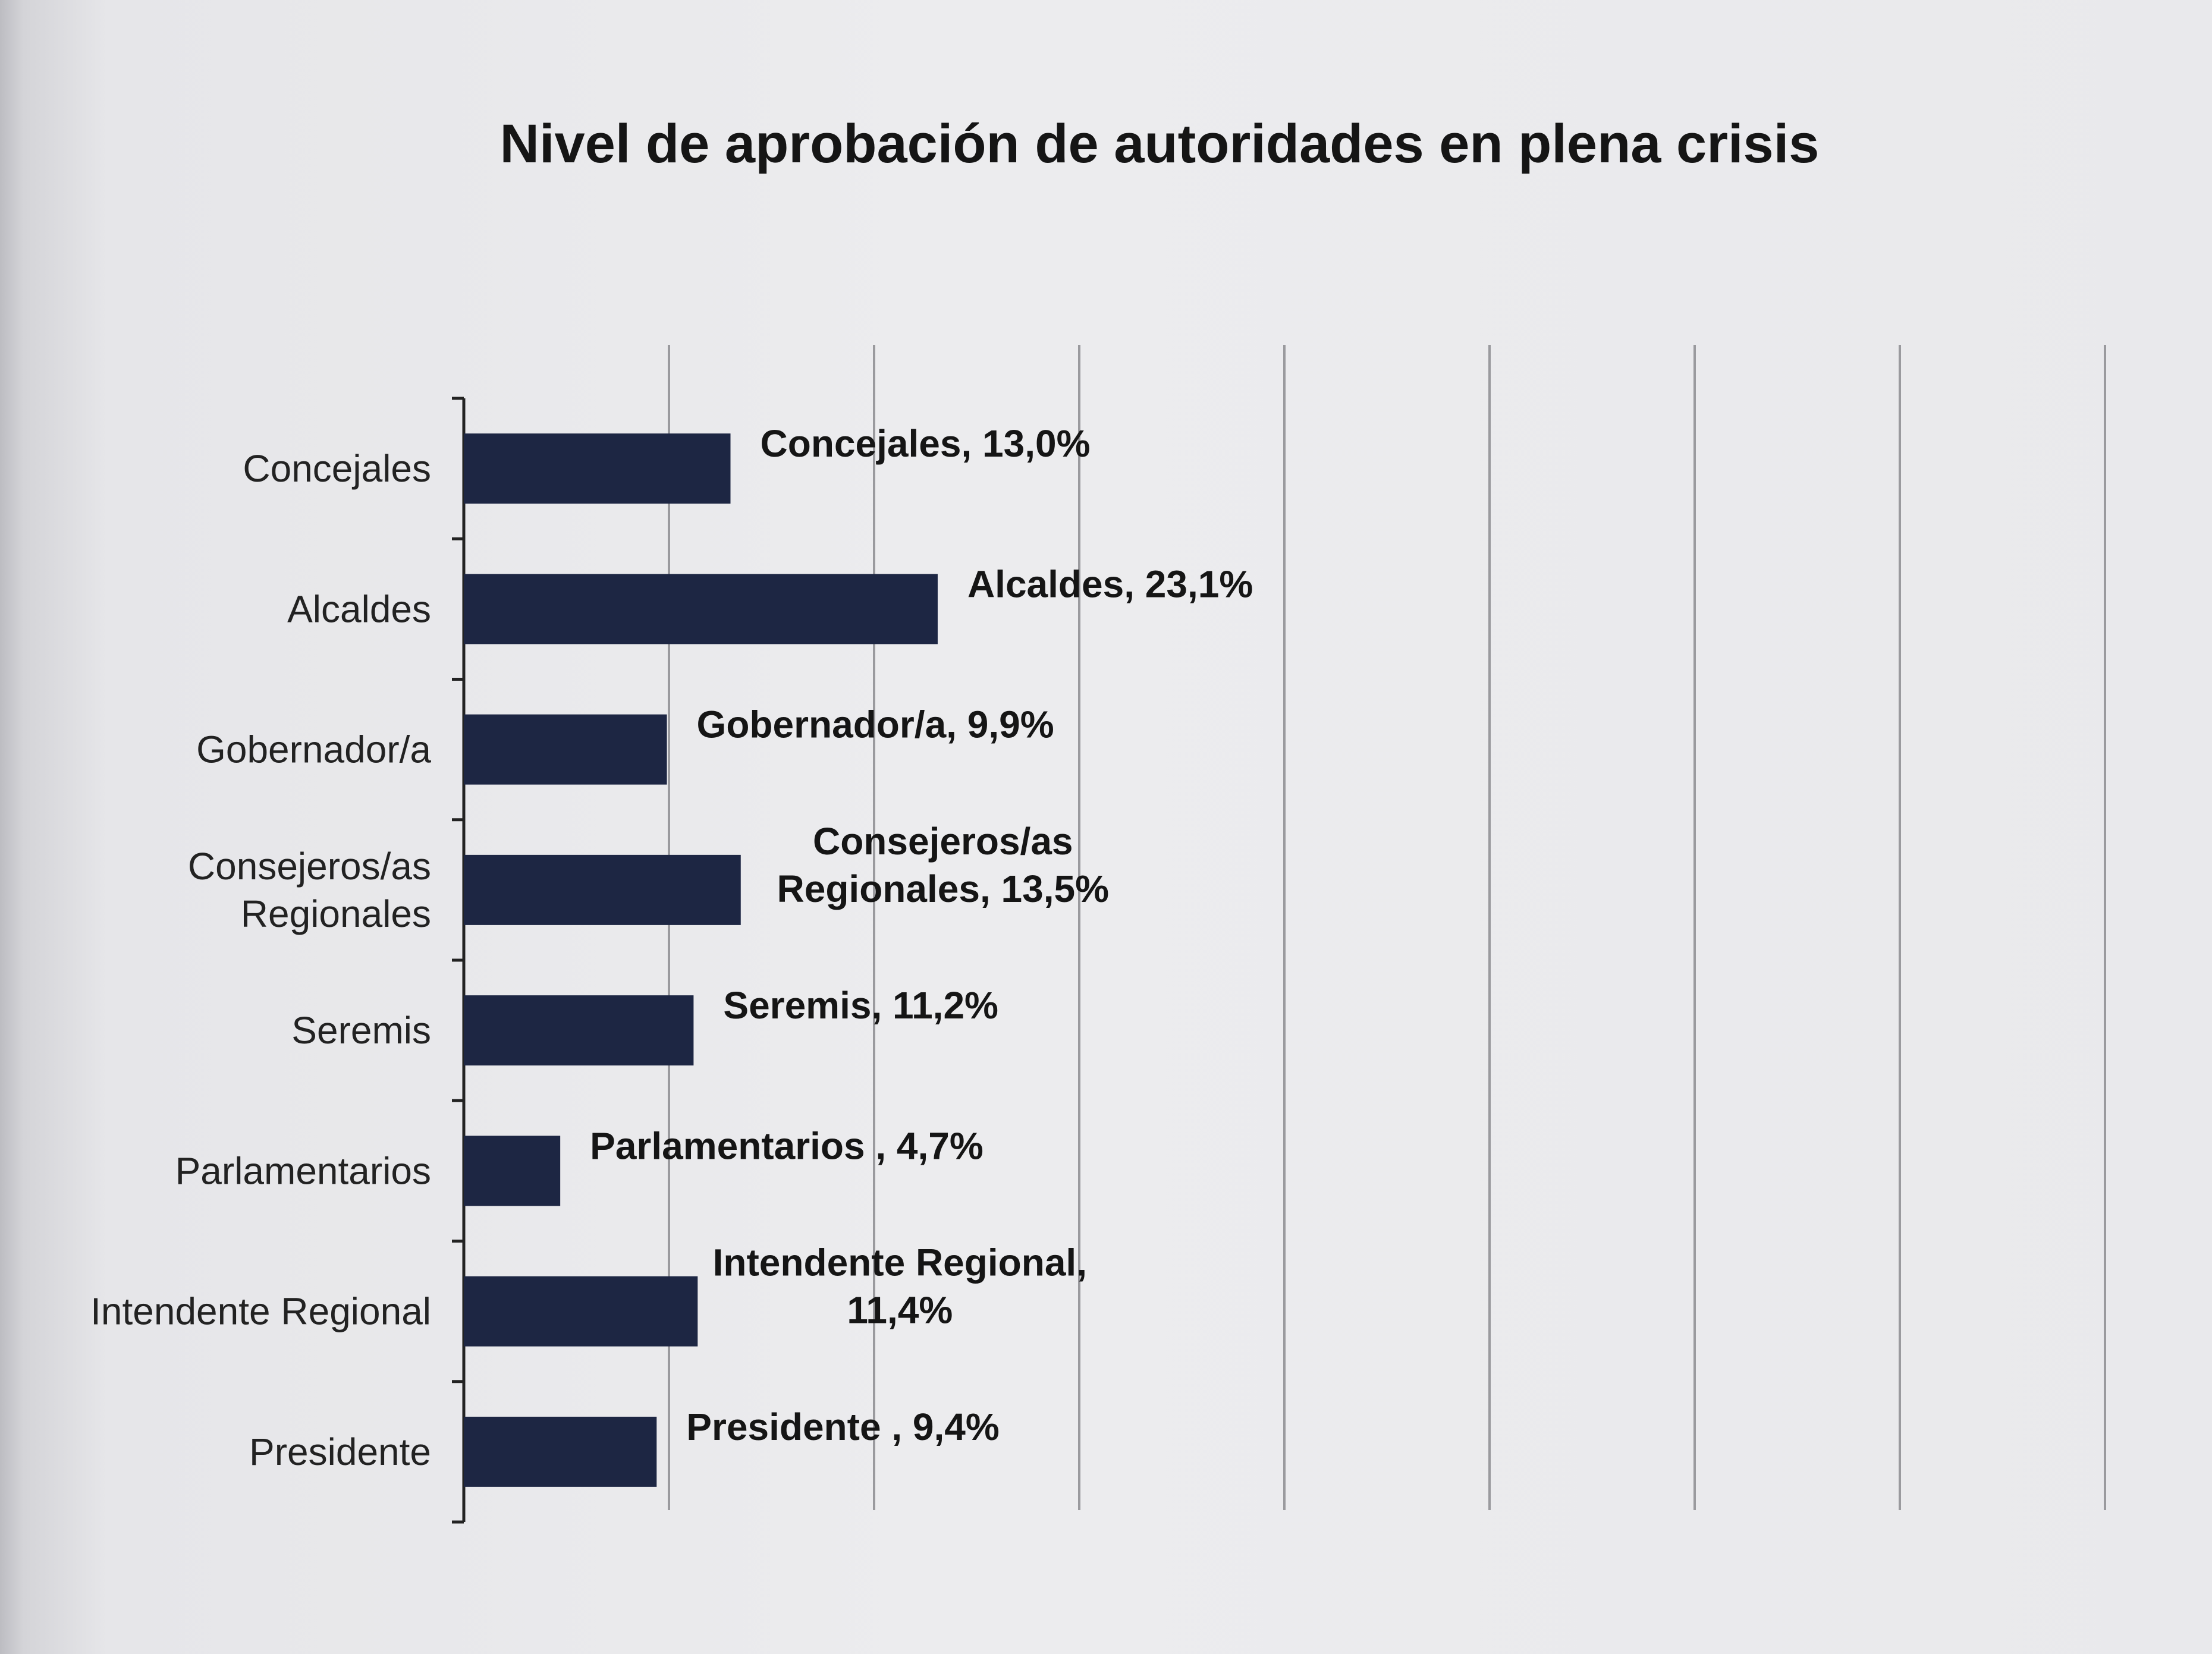 Image resolution: width=2212 pixels, height=1654 pixels. What do you see at coordinates (361, 1030) in the screenshot?
I see `category-label: Seremis` at bounding box center [361, 1030].